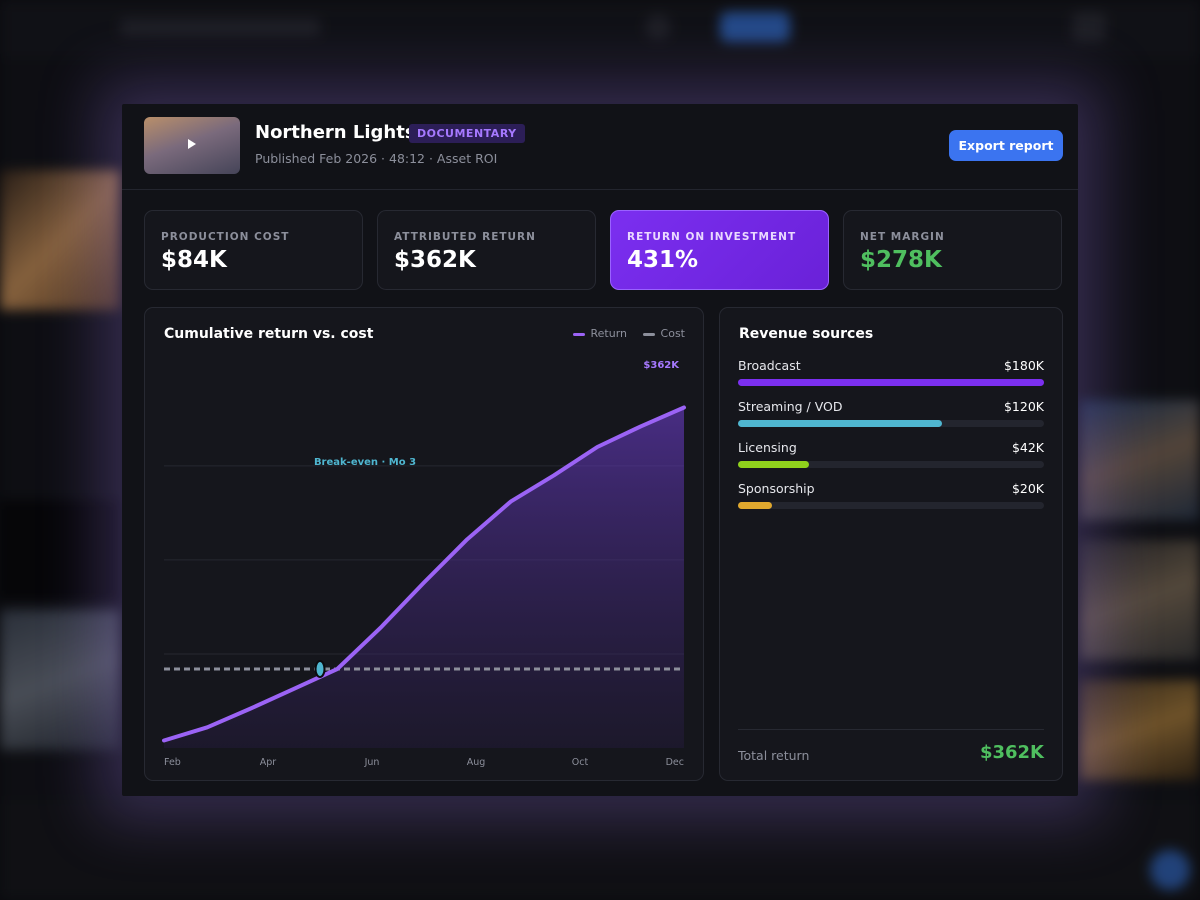 This screenshot has width=1200, height=900. What do you see at coordinates (268, 762) in the screenshot?
I see `x-tick-label: Apr` at bounding box center [268, 762].